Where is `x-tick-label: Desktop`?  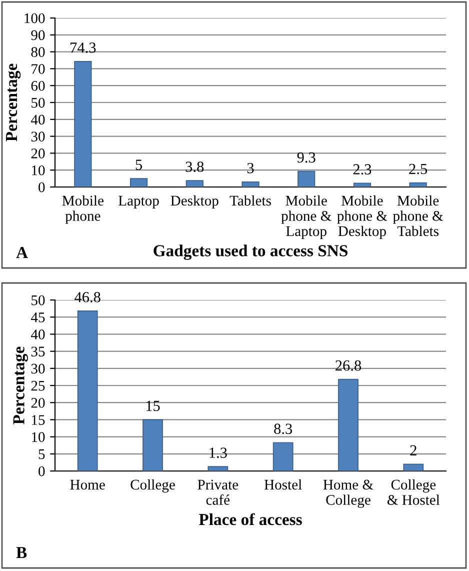
x-tick-label: Desktop is located at coordinates (194, 202).